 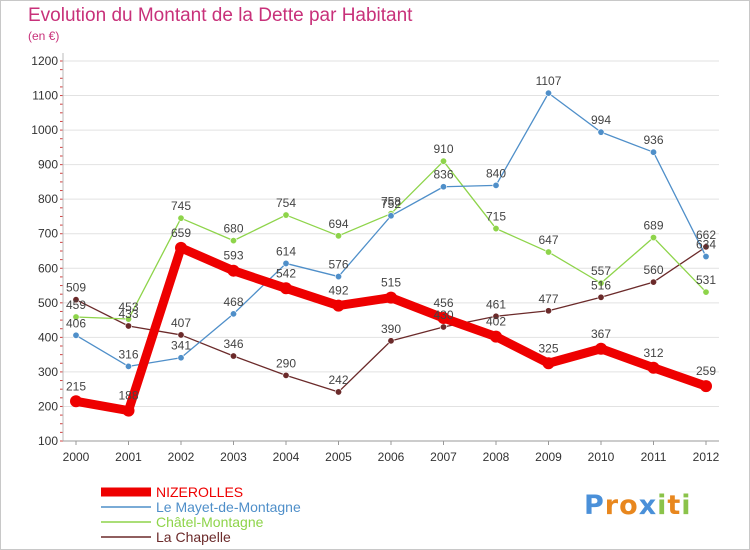 I want to click on data-label-3-1: 433, so click(x=128, y=314).